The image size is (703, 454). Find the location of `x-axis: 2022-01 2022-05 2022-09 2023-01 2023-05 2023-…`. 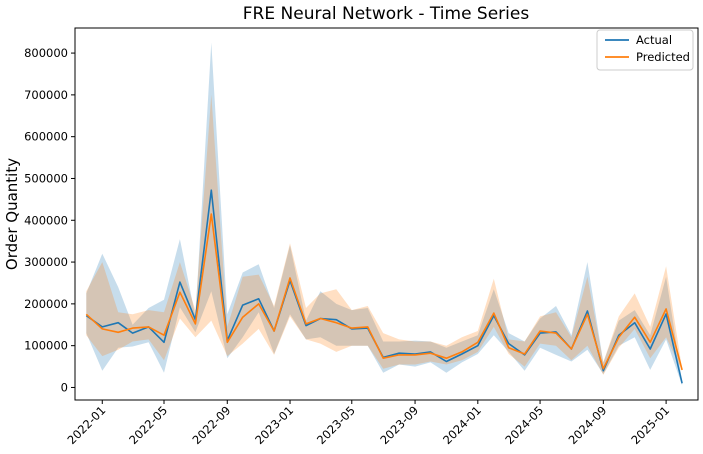

x-axis: 2022-01 2022-05 2022-09 2023-01 2023-05 2023-… is located at coordinates (368, 423).